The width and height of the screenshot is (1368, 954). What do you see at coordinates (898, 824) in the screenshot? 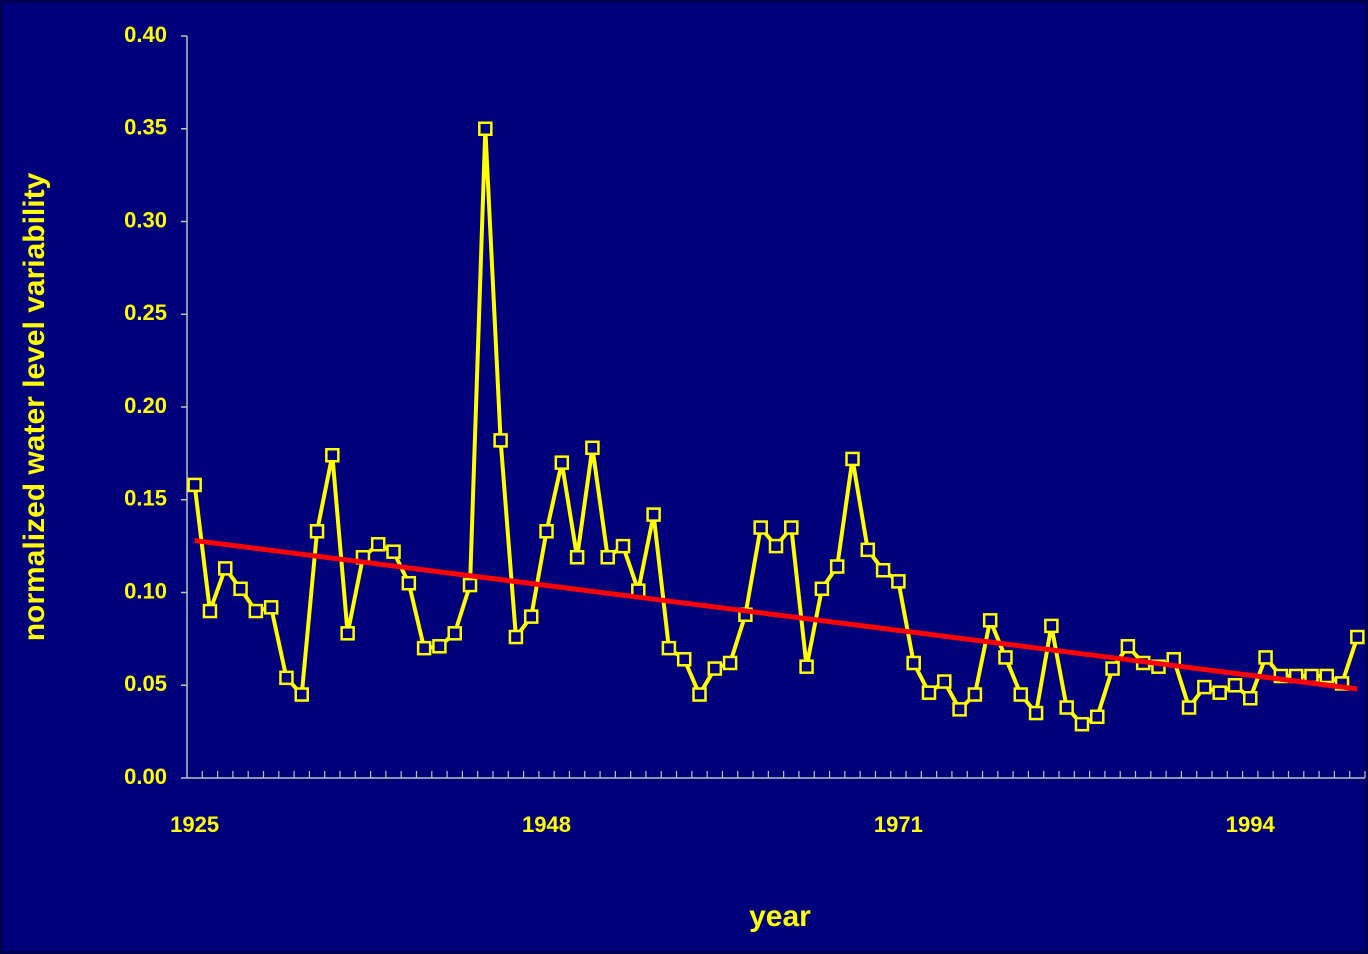
I see `x-tick-label: 1971` at bounding box center [898, 824].